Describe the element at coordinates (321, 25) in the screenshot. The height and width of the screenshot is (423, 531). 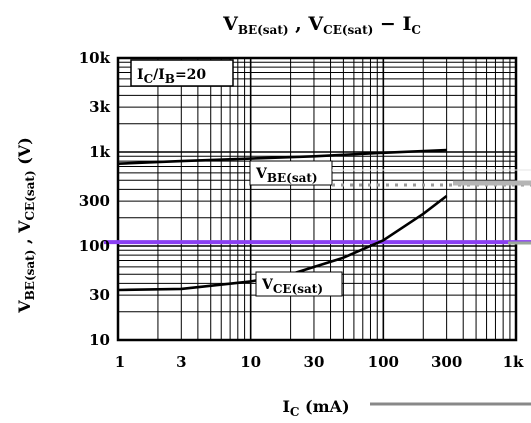
I see `chart-title: VBE(sat) , VCE(sat) − IC` at that location.